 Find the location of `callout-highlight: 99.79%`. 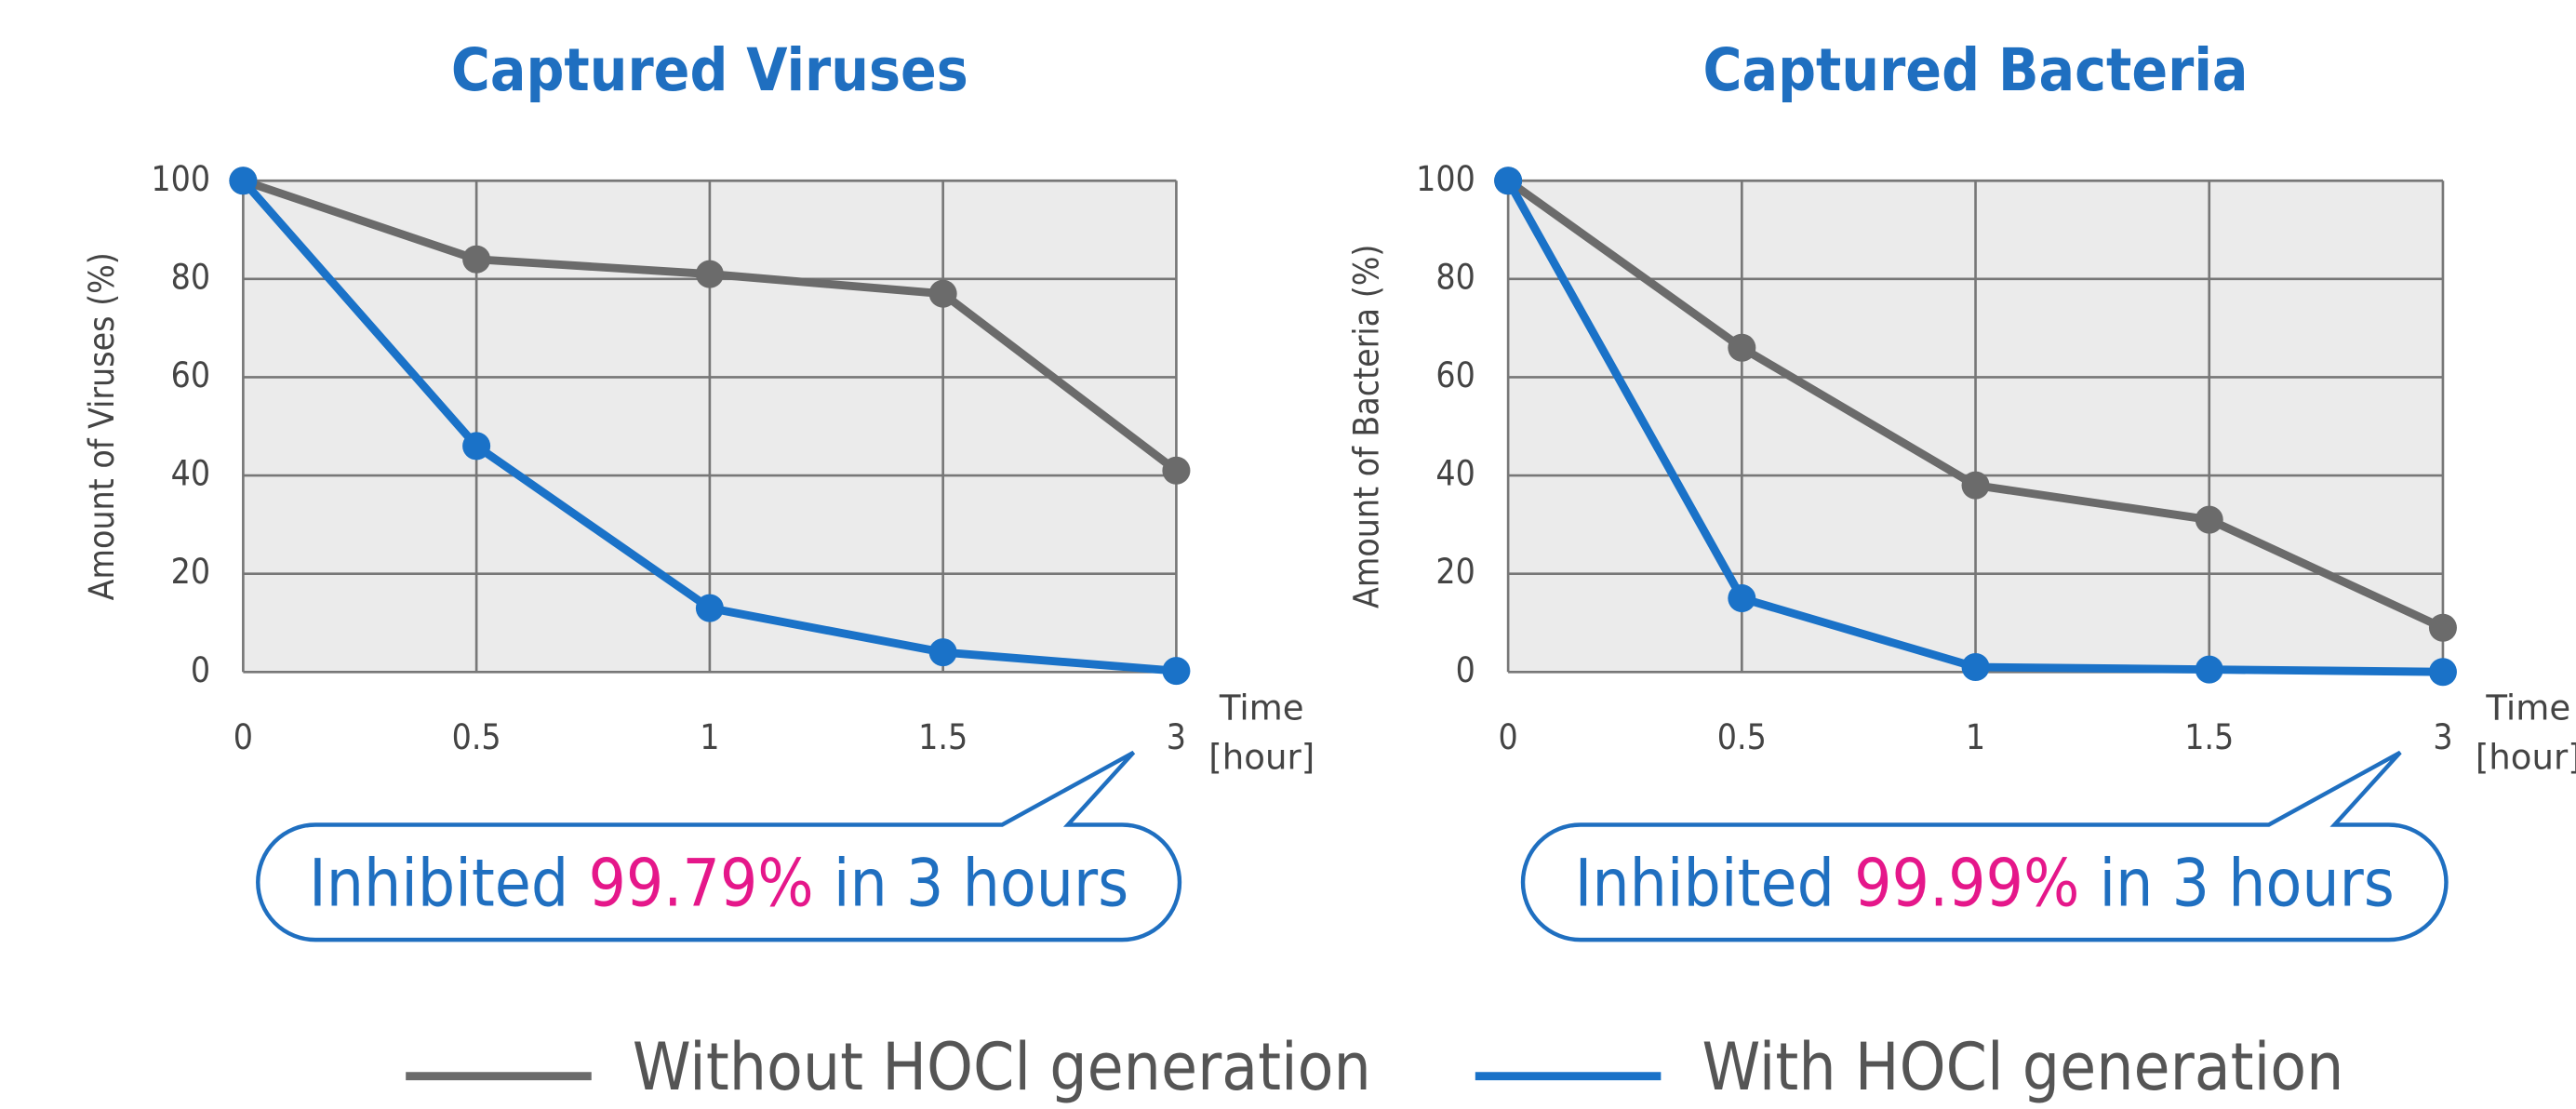

callout-highlight: 99.79% is located at coordinates (700, 882).